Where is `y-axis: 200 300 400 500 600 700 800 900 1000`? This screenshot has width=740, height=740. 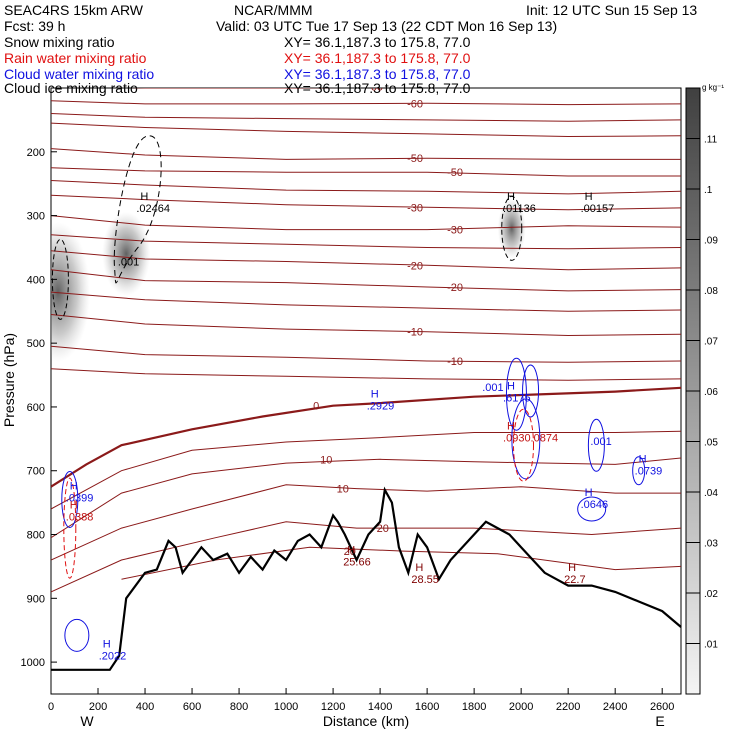 y-axis: 200 300 400 500 600 700 800 900 1000 is located at coordinates (39, 408).